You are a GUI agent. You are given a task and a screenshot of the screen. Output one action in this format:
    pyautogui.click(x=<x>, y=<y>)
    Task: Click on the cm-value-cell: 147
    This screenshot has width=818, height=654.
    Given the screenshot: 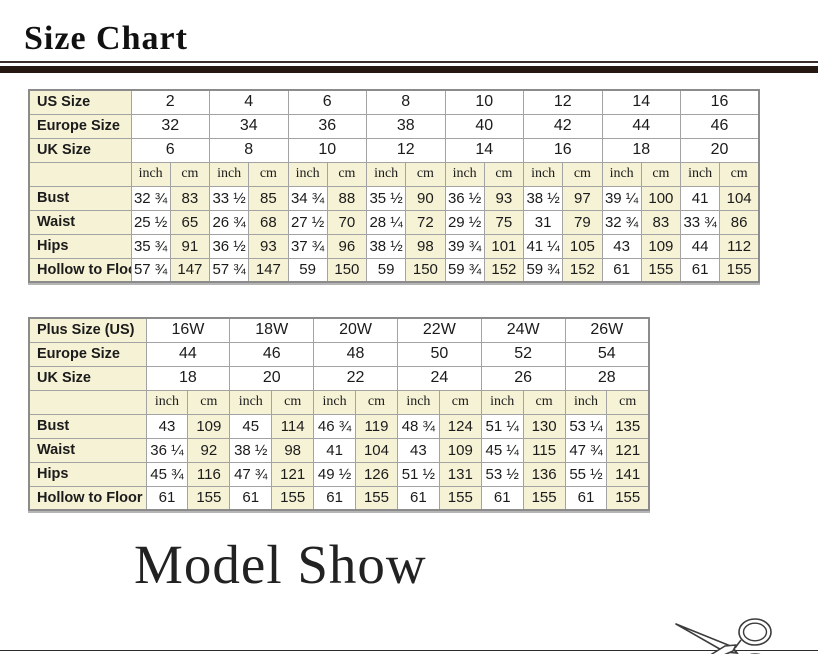 What is the action you would take?
    pyautogui.click(x=268, y=270)
    